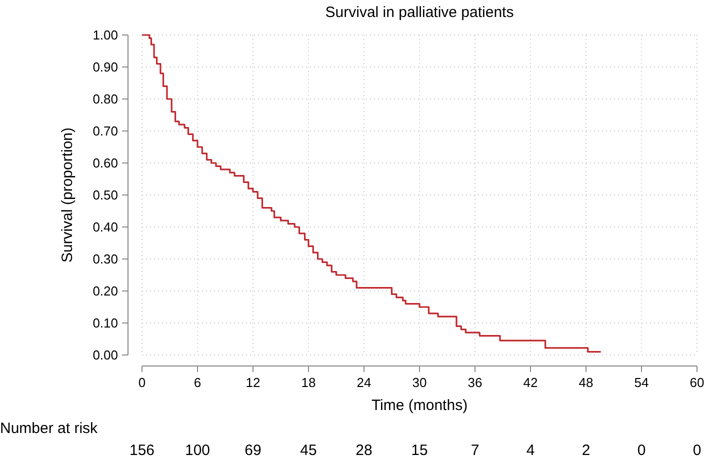 Image resolution: width=709 pixels, height=461 pixels. What do you see at coordinates (67, 195) in the screenshot?
I see `y-axis-title: Survival (proportion)` at bounding box center [67, 195].